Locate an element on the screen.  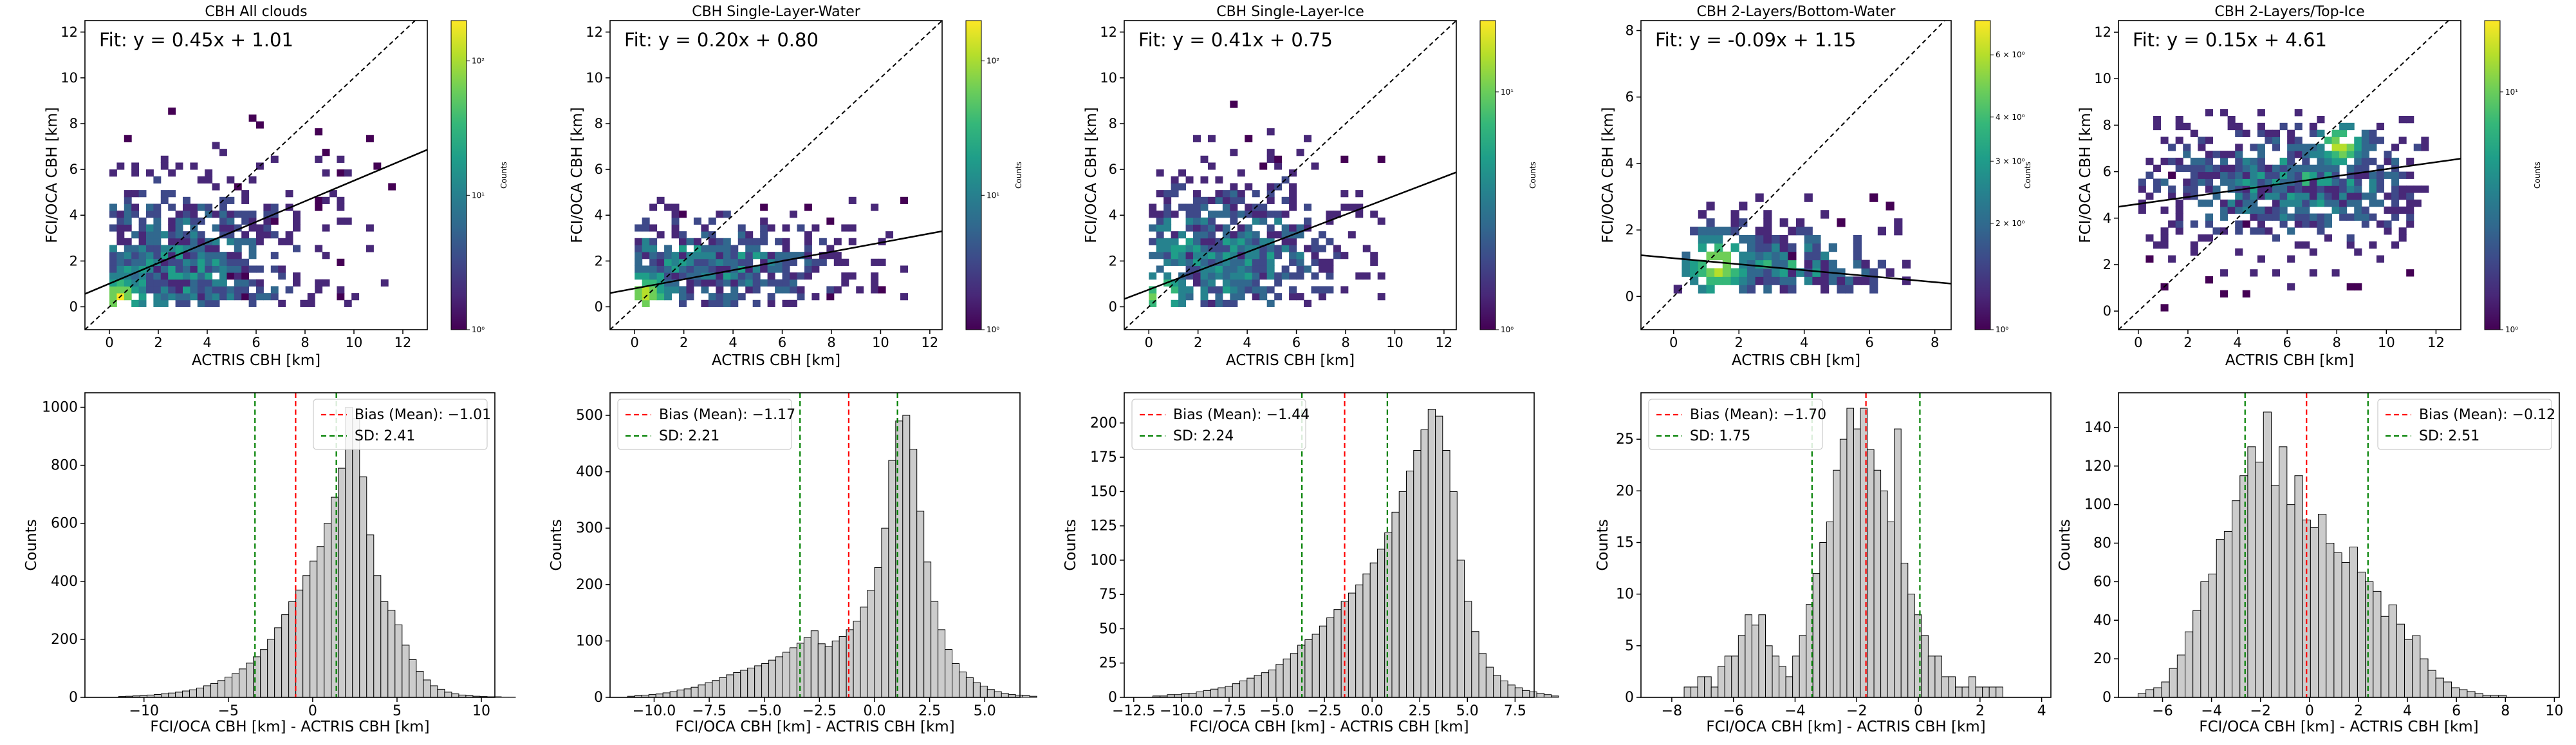
y-tick-label: 400 is located at coordinates (64, 582).